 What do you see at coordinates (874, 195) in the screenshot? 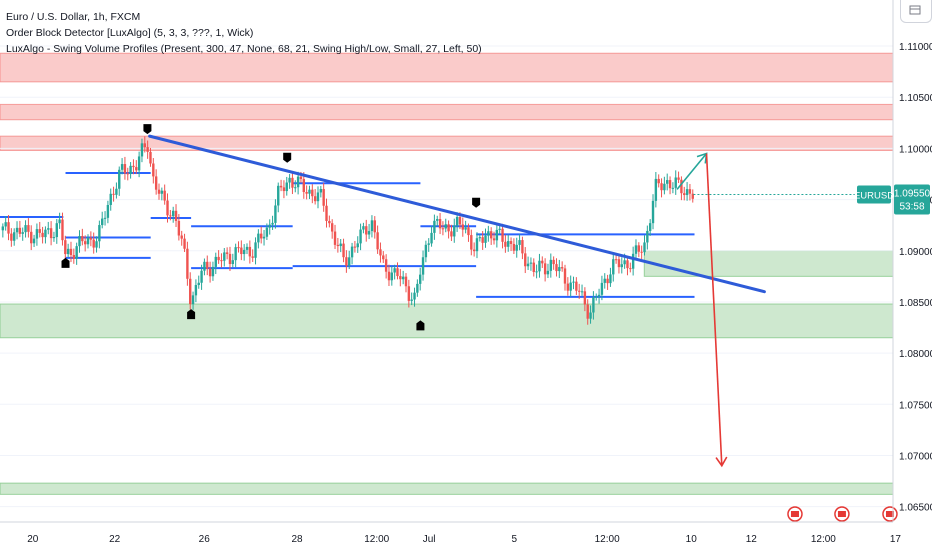
I see `symbol-badge-text: EURUSD` at bounding box center [874, 195].